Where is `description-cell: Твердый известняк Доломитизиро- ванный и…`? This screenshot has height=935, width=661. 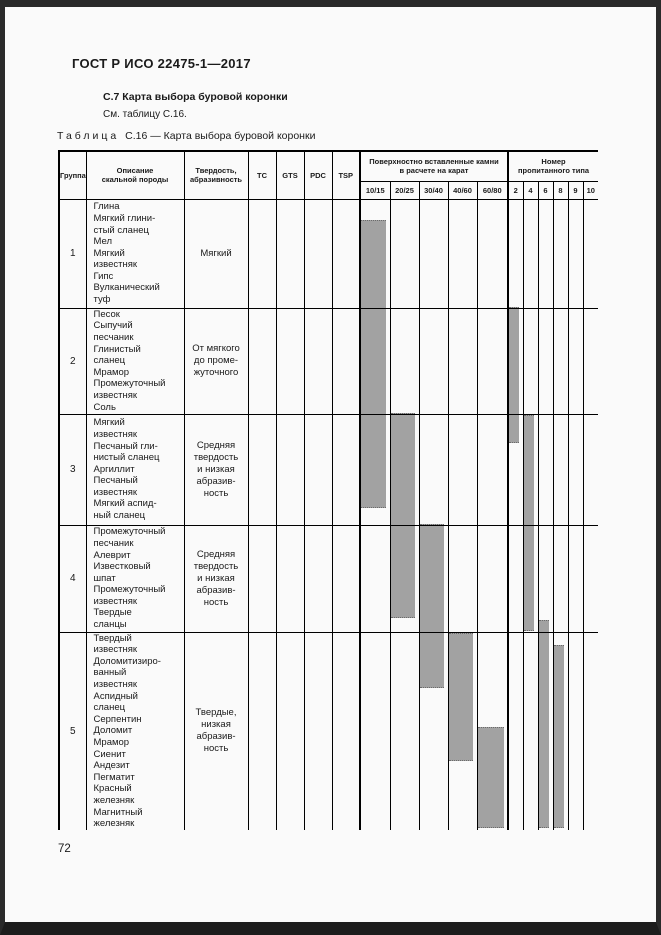
description-cell: Твердый известняк Доломитизиро- ванный и… is located at coordinates (135, 730).